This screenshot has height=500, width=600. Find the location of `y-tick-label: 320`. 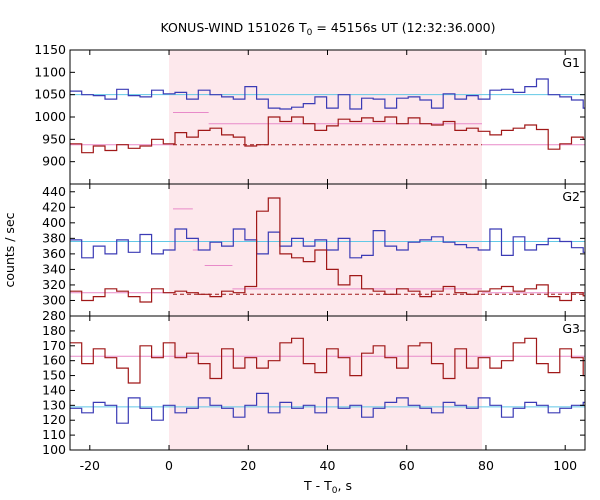

y-tick-label: 320 is located at coordinates (54, 284).